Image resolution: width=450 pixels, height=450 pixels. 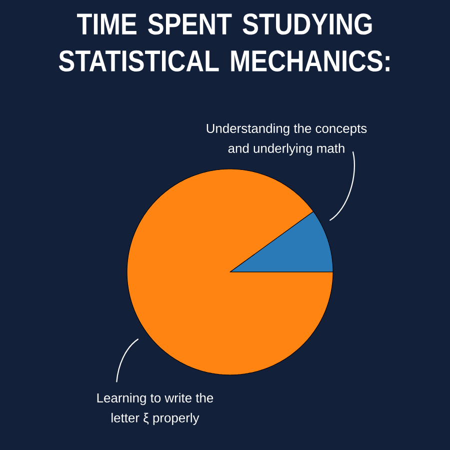 What do you see at coordinates (224, 42) in the screenshot?
I see `chart-title: TIME SPENT STUDYING STATISTICAL MECHANICS:` at bounding box center [224, 42].